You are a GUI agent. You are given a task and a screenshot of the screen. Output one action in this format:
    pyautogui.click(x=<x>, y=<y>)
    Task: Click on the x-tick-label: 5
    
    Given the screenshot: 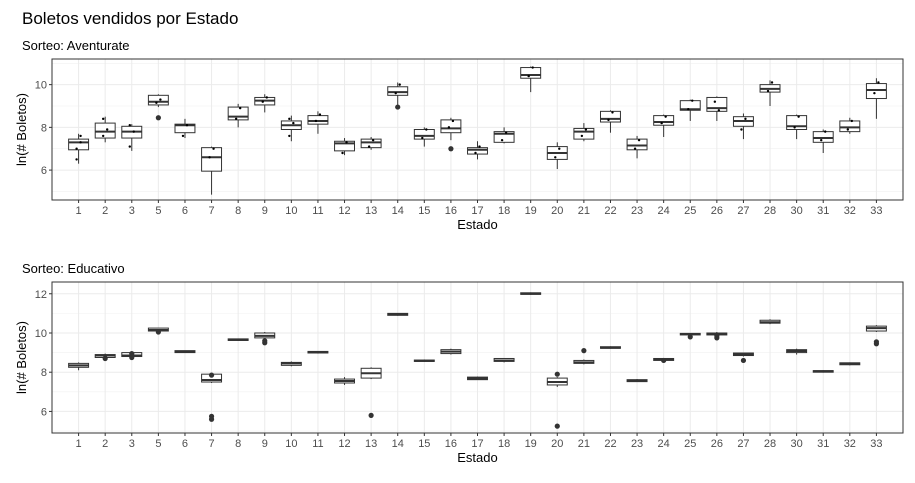 What is the action you would take?
    pyautogui.click(x=158, y=211)
    